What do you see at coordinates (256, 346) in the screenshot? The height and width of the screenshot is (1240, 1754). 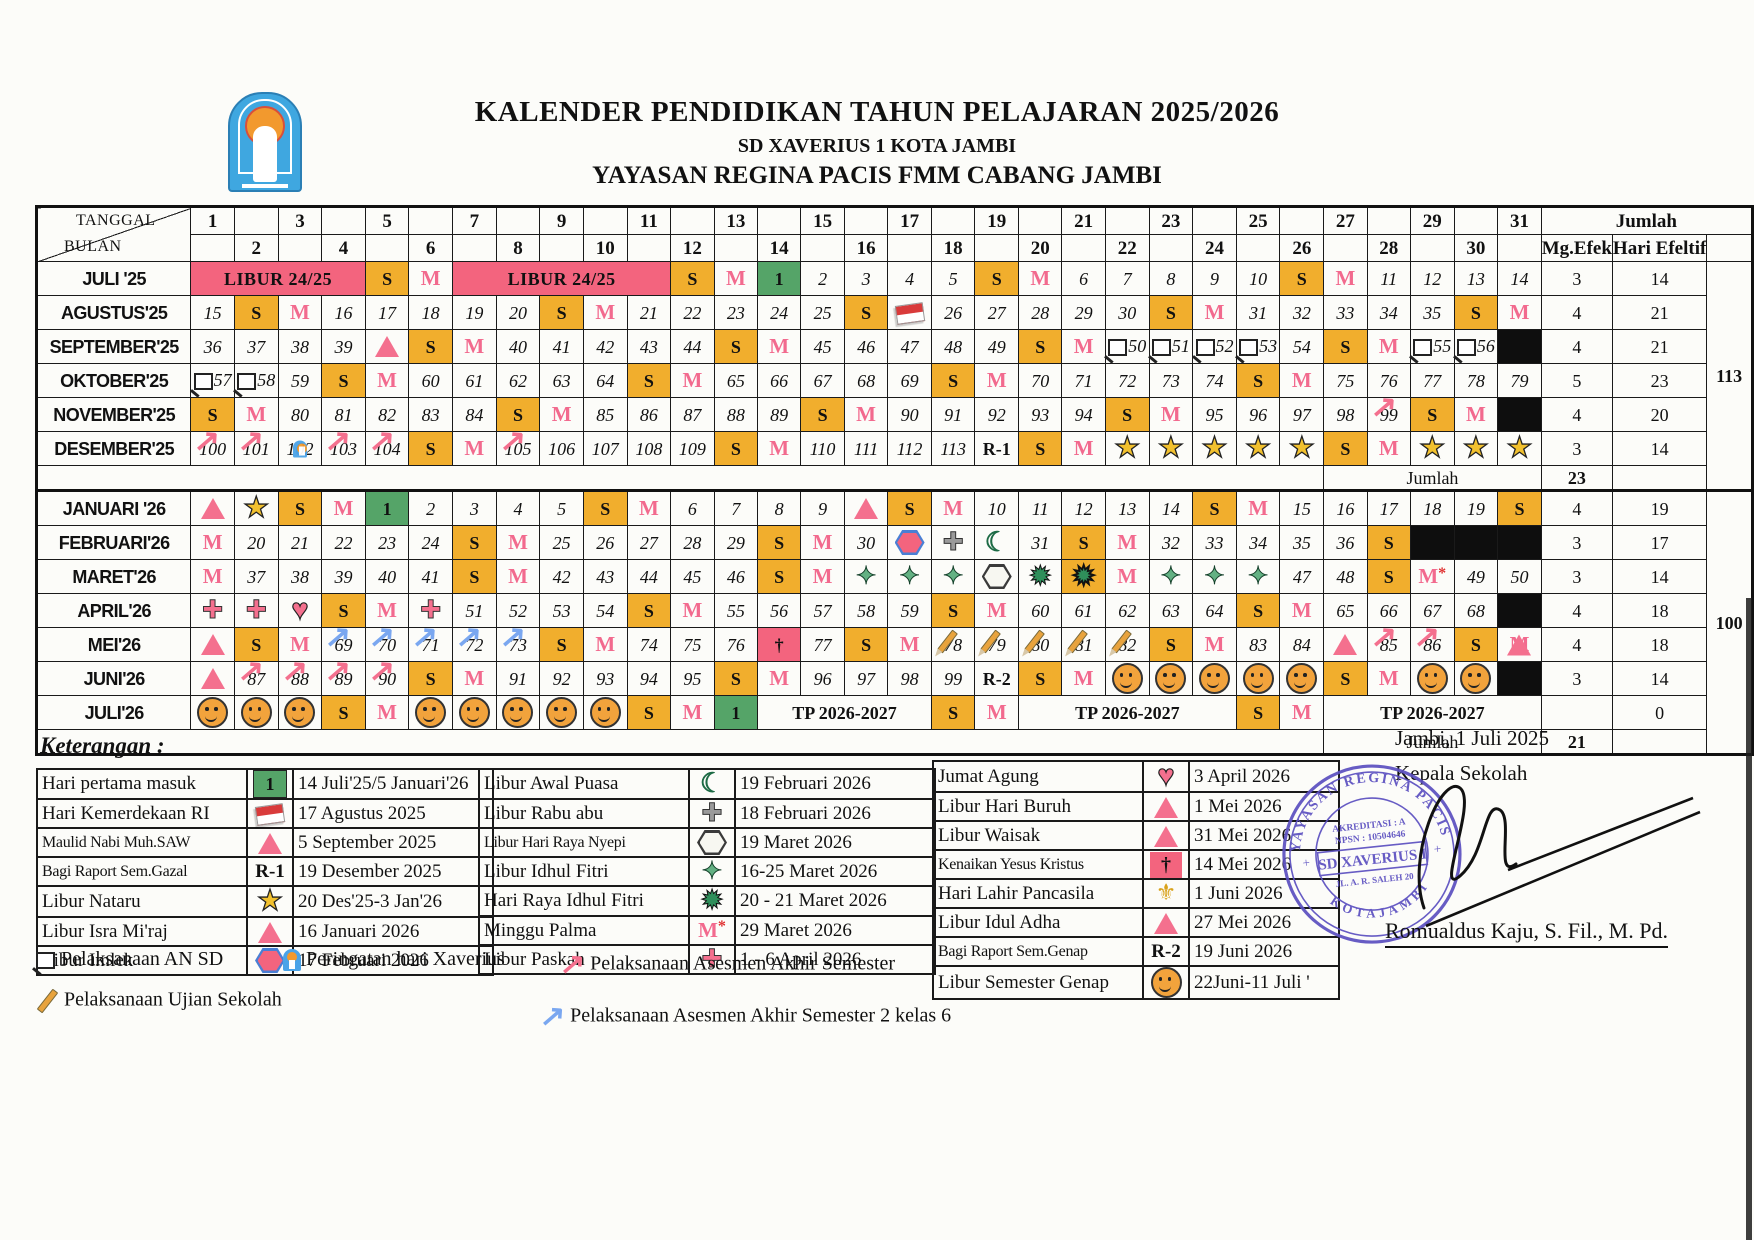 I see `day-cell: 37` at bounding box center [256, 346].